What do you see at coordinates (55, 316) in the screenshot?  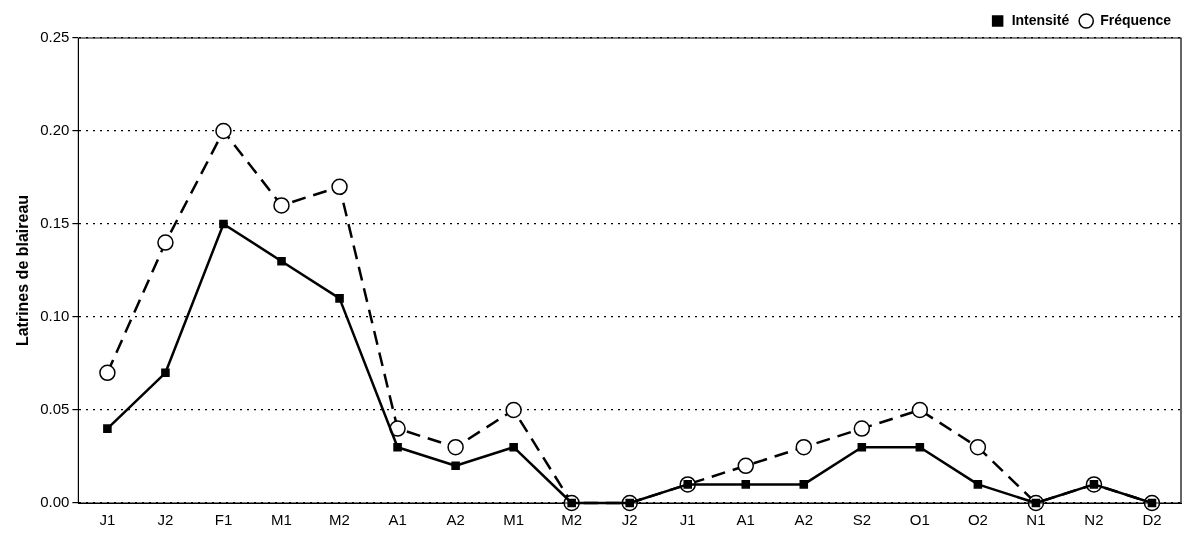 I see `y-tick-label: 0.10` at bounding box center [55, 316].